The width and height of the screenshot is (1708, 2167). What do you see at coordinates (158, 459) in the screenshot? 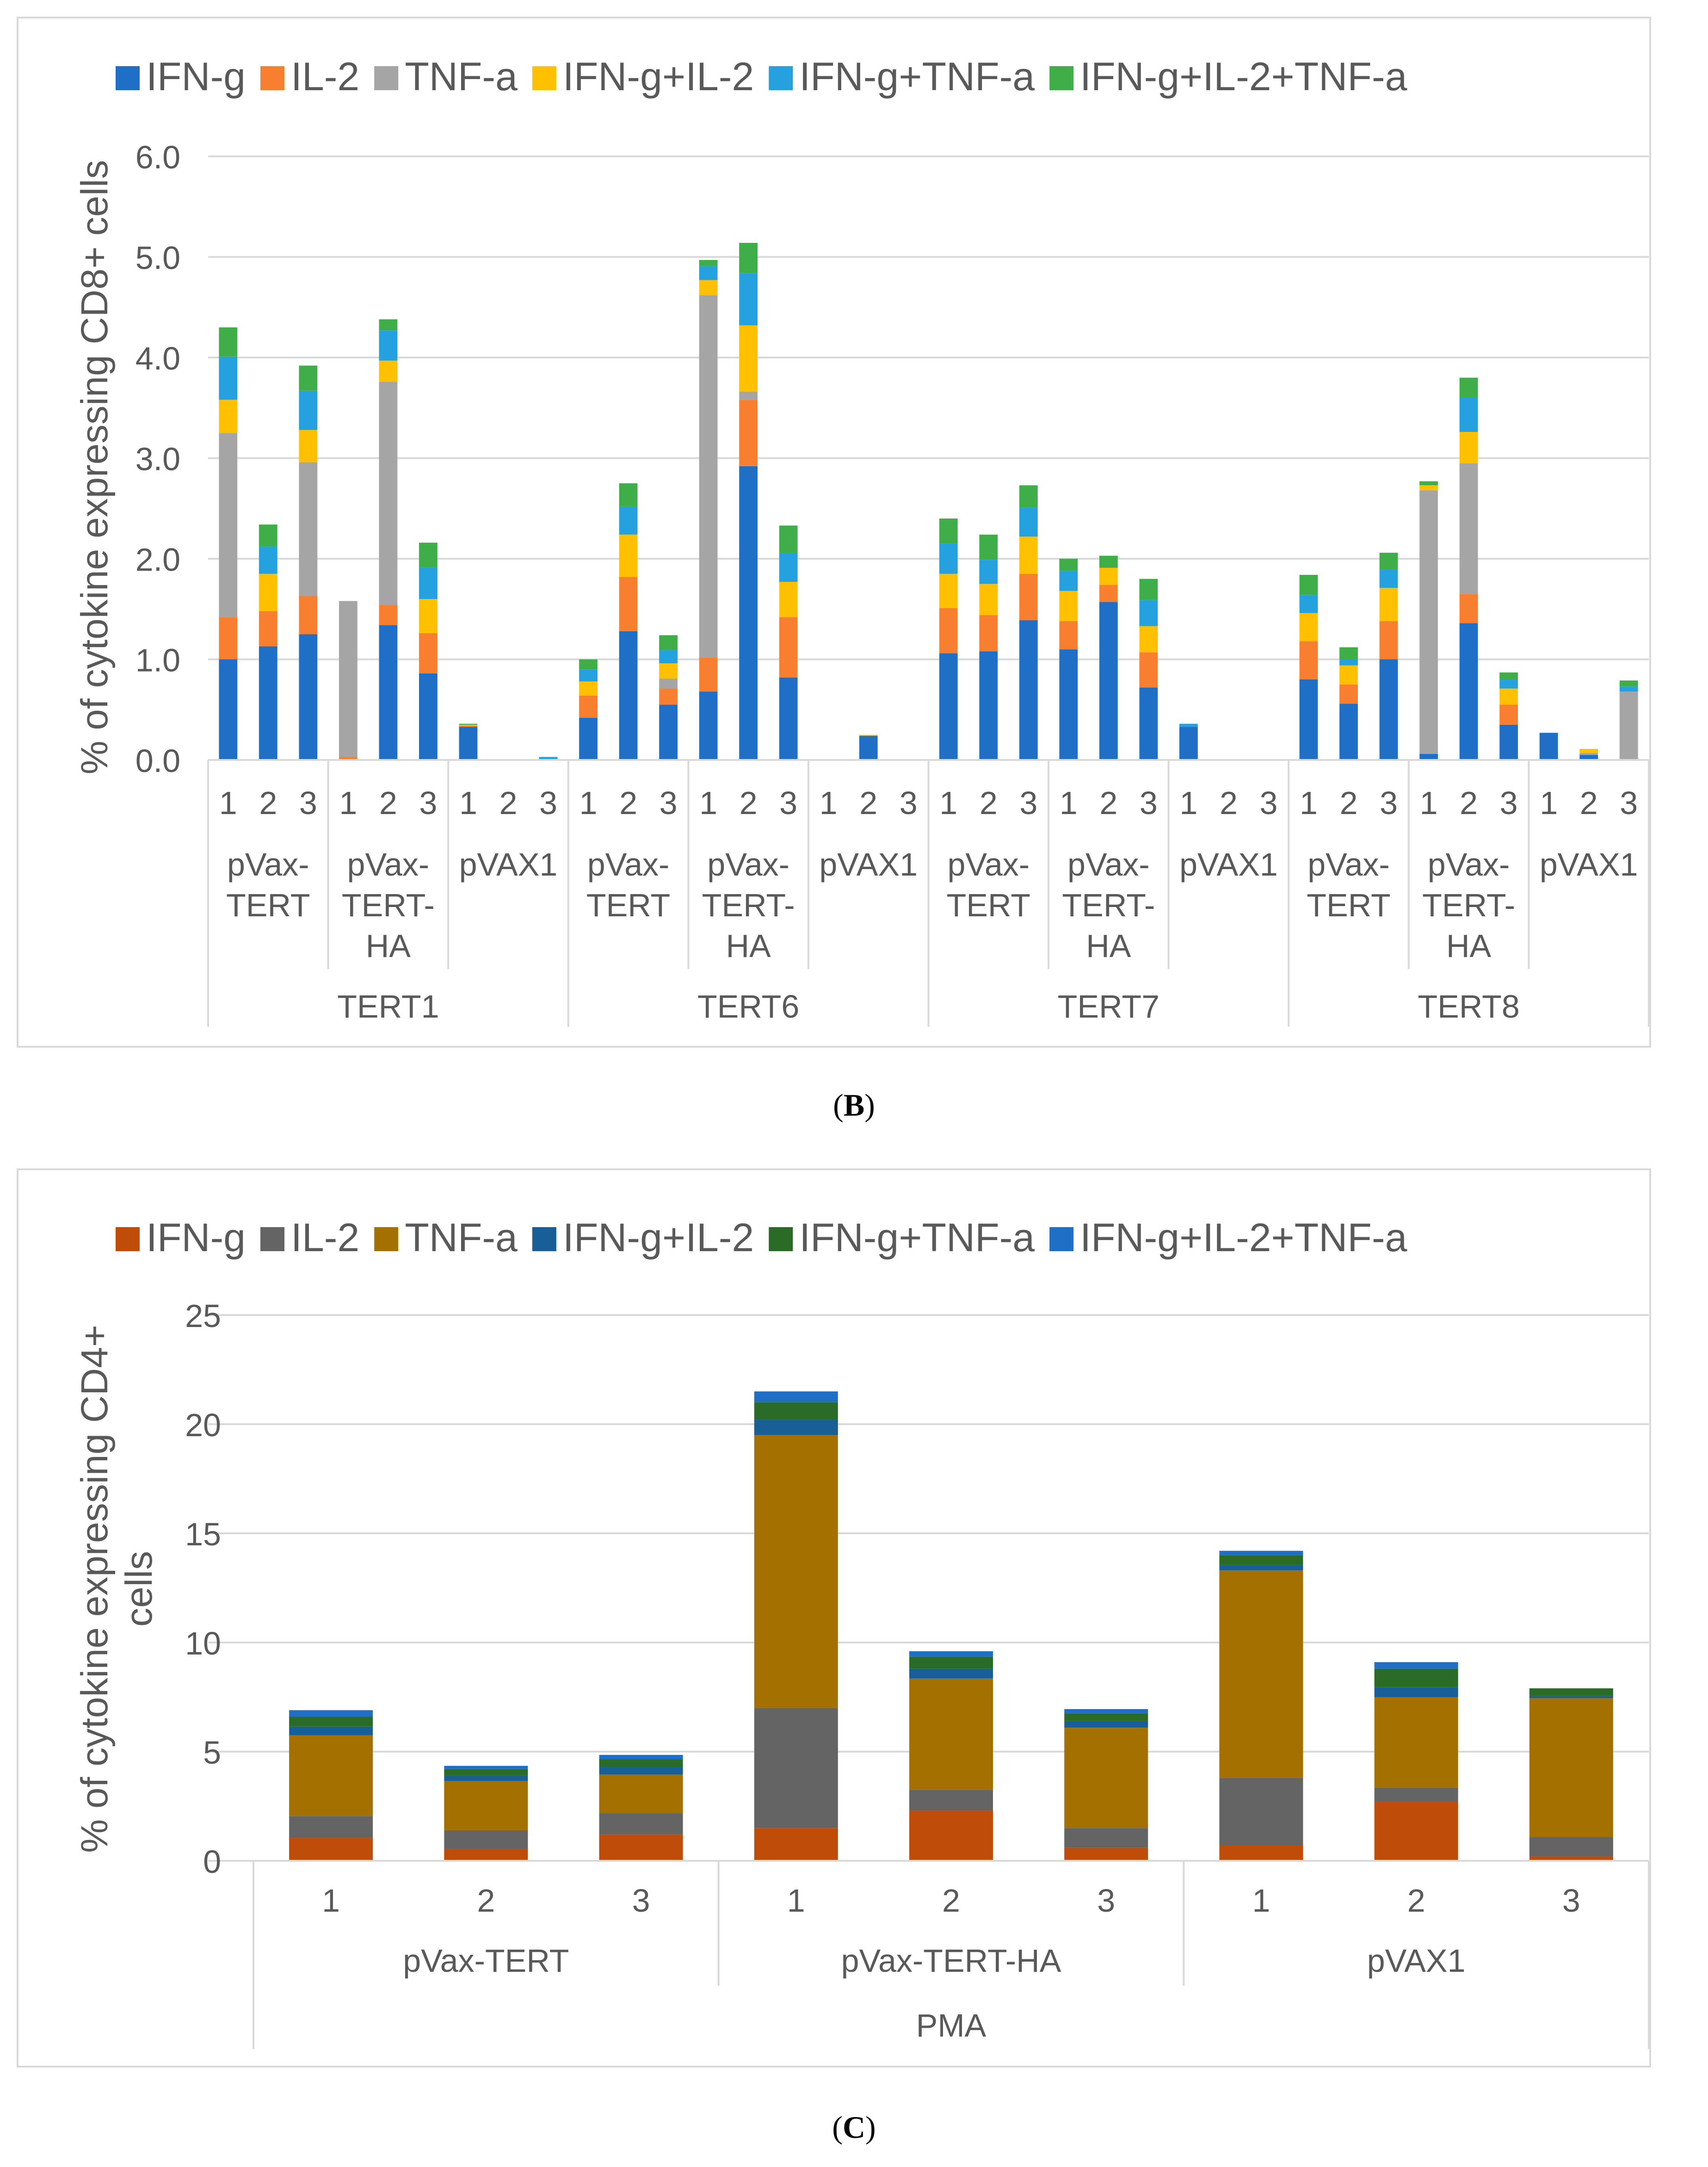
I see `y-tick-label: 3.0` at bounding box center [158, 459].